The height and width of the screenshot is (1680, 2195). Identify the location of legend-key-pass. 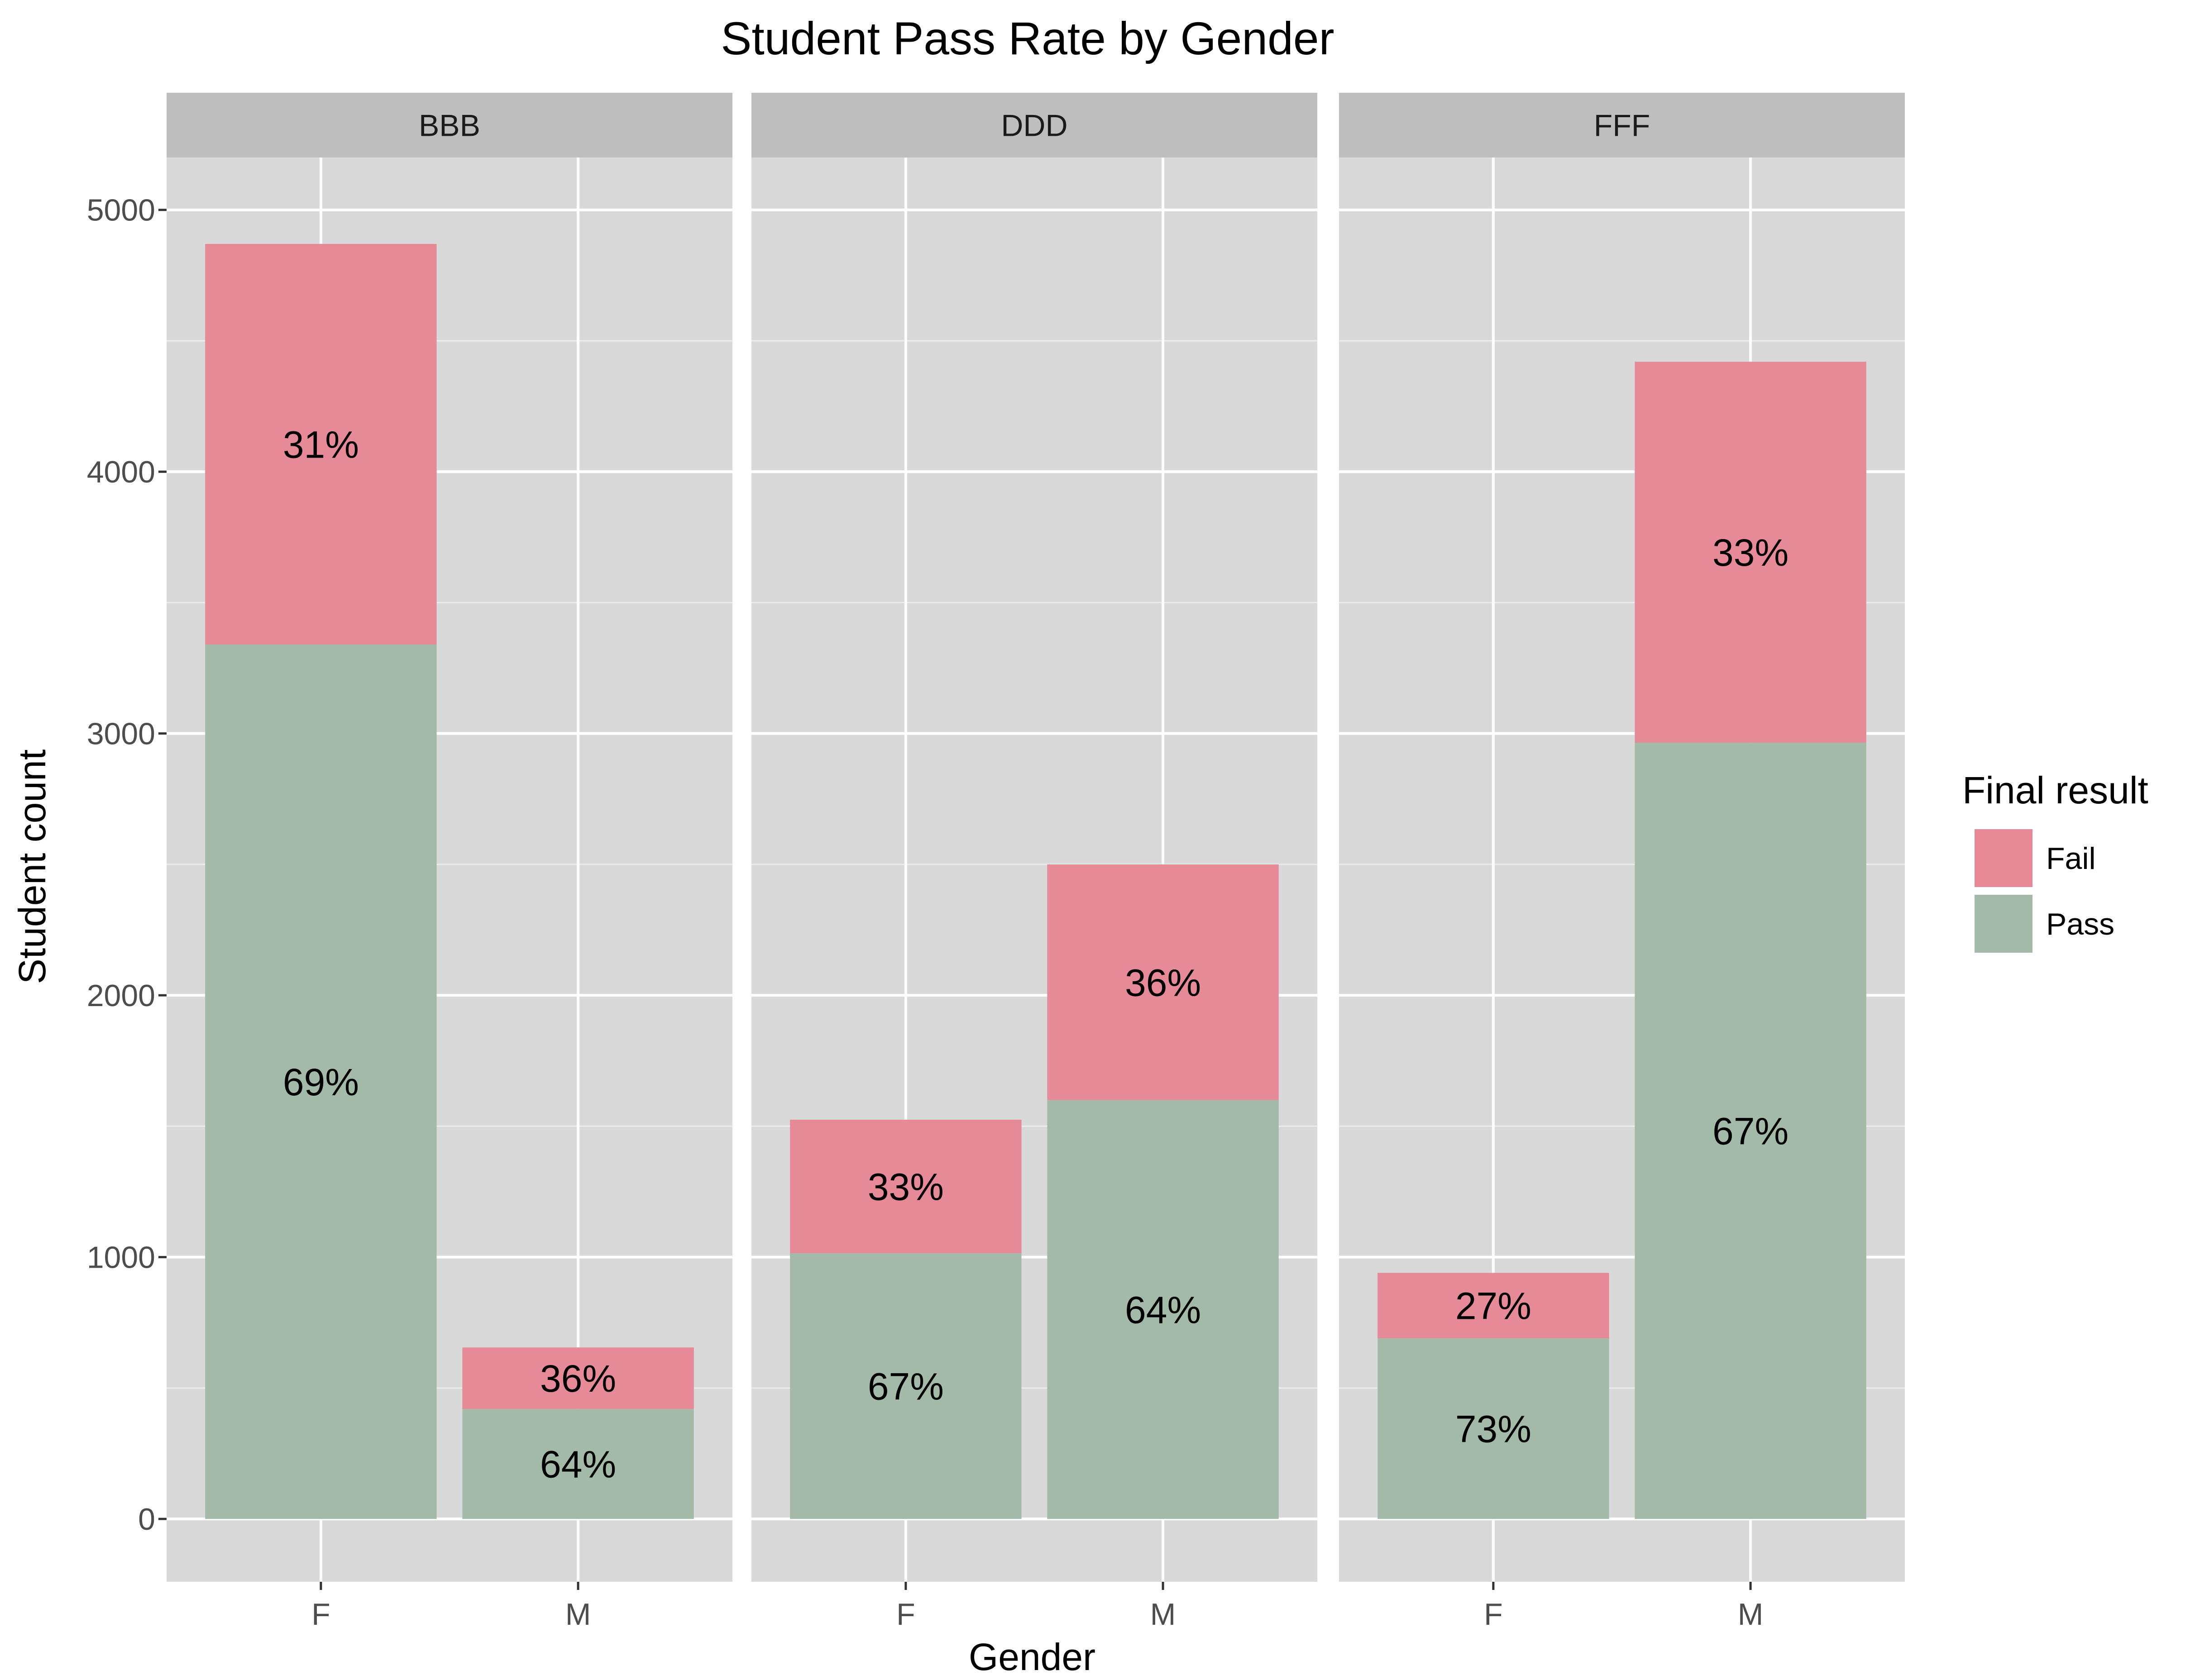
(2004, 924).